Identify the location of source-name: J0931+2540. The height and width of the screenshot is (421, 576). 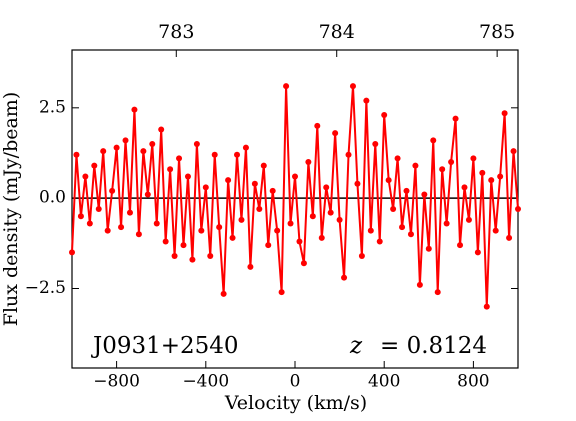
(165, 346).